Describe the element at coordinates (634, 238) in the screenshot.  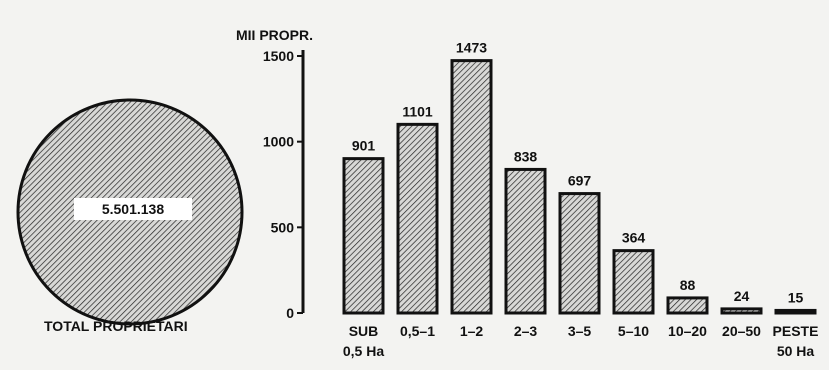
I see `bar-value-label: 364` at that location.